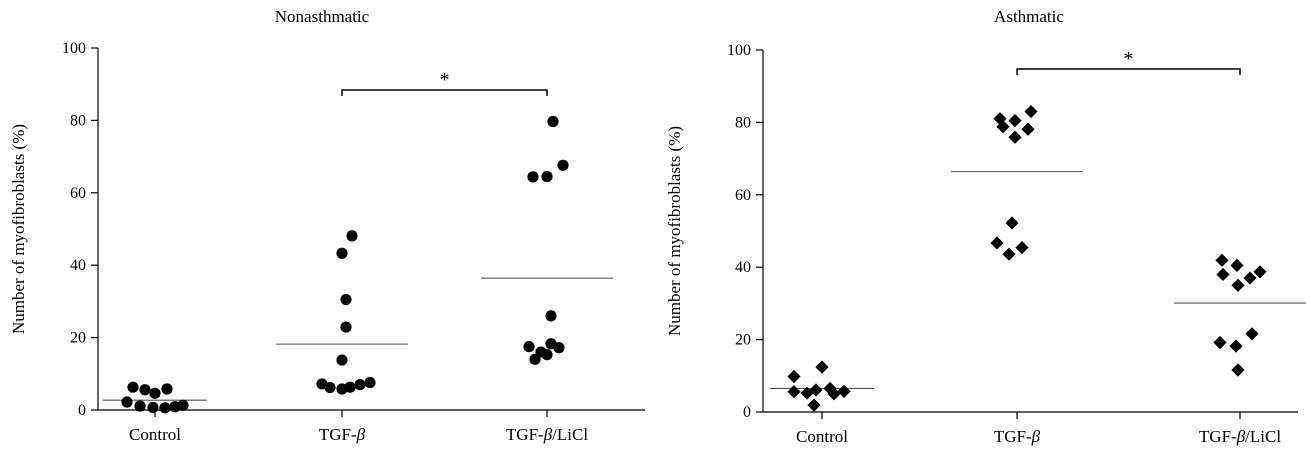 The width and height of the screenshot is (1310, 452). Describe the element at coordinates (1029, 16) in the screenshot. I see `chart-title: Asthmatic` at that location.